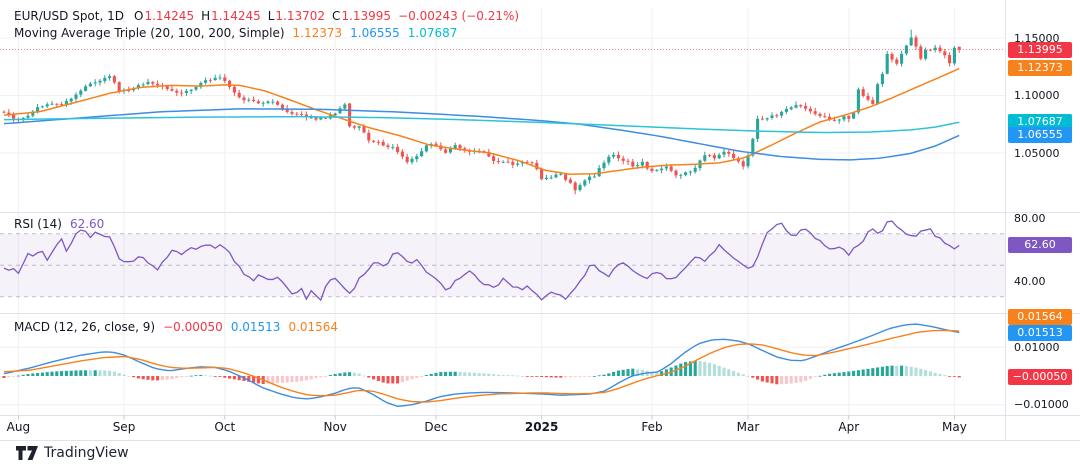 This screenshot has height=468, width=1080. Describe the element at coordinates (1040, 135) in the screenshot. I see `price-badge: 1.06555` at that location.